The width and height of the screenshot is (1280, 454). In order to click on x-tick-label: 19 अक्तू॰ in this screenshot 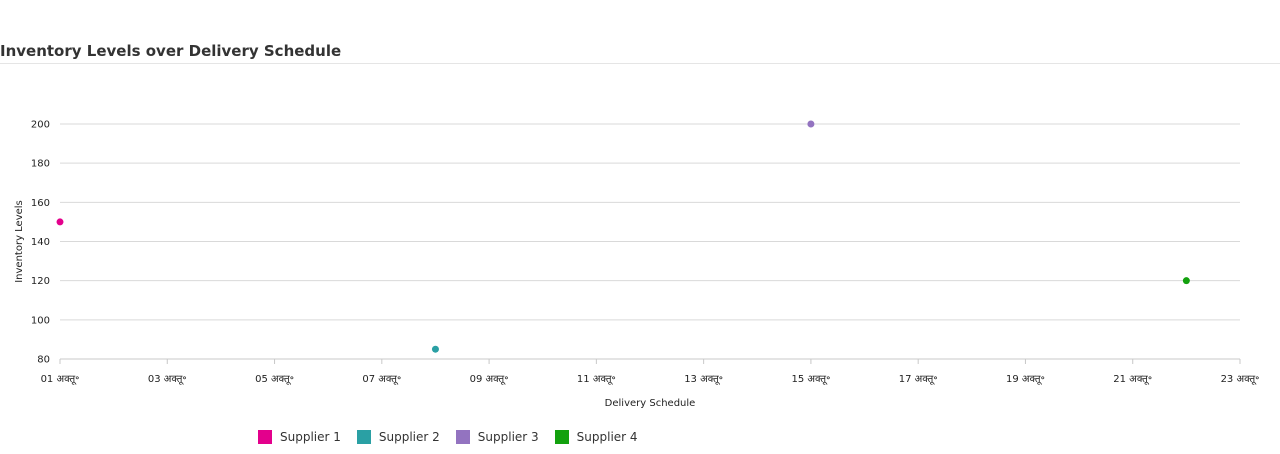, I will do `click(1025, 379)`.